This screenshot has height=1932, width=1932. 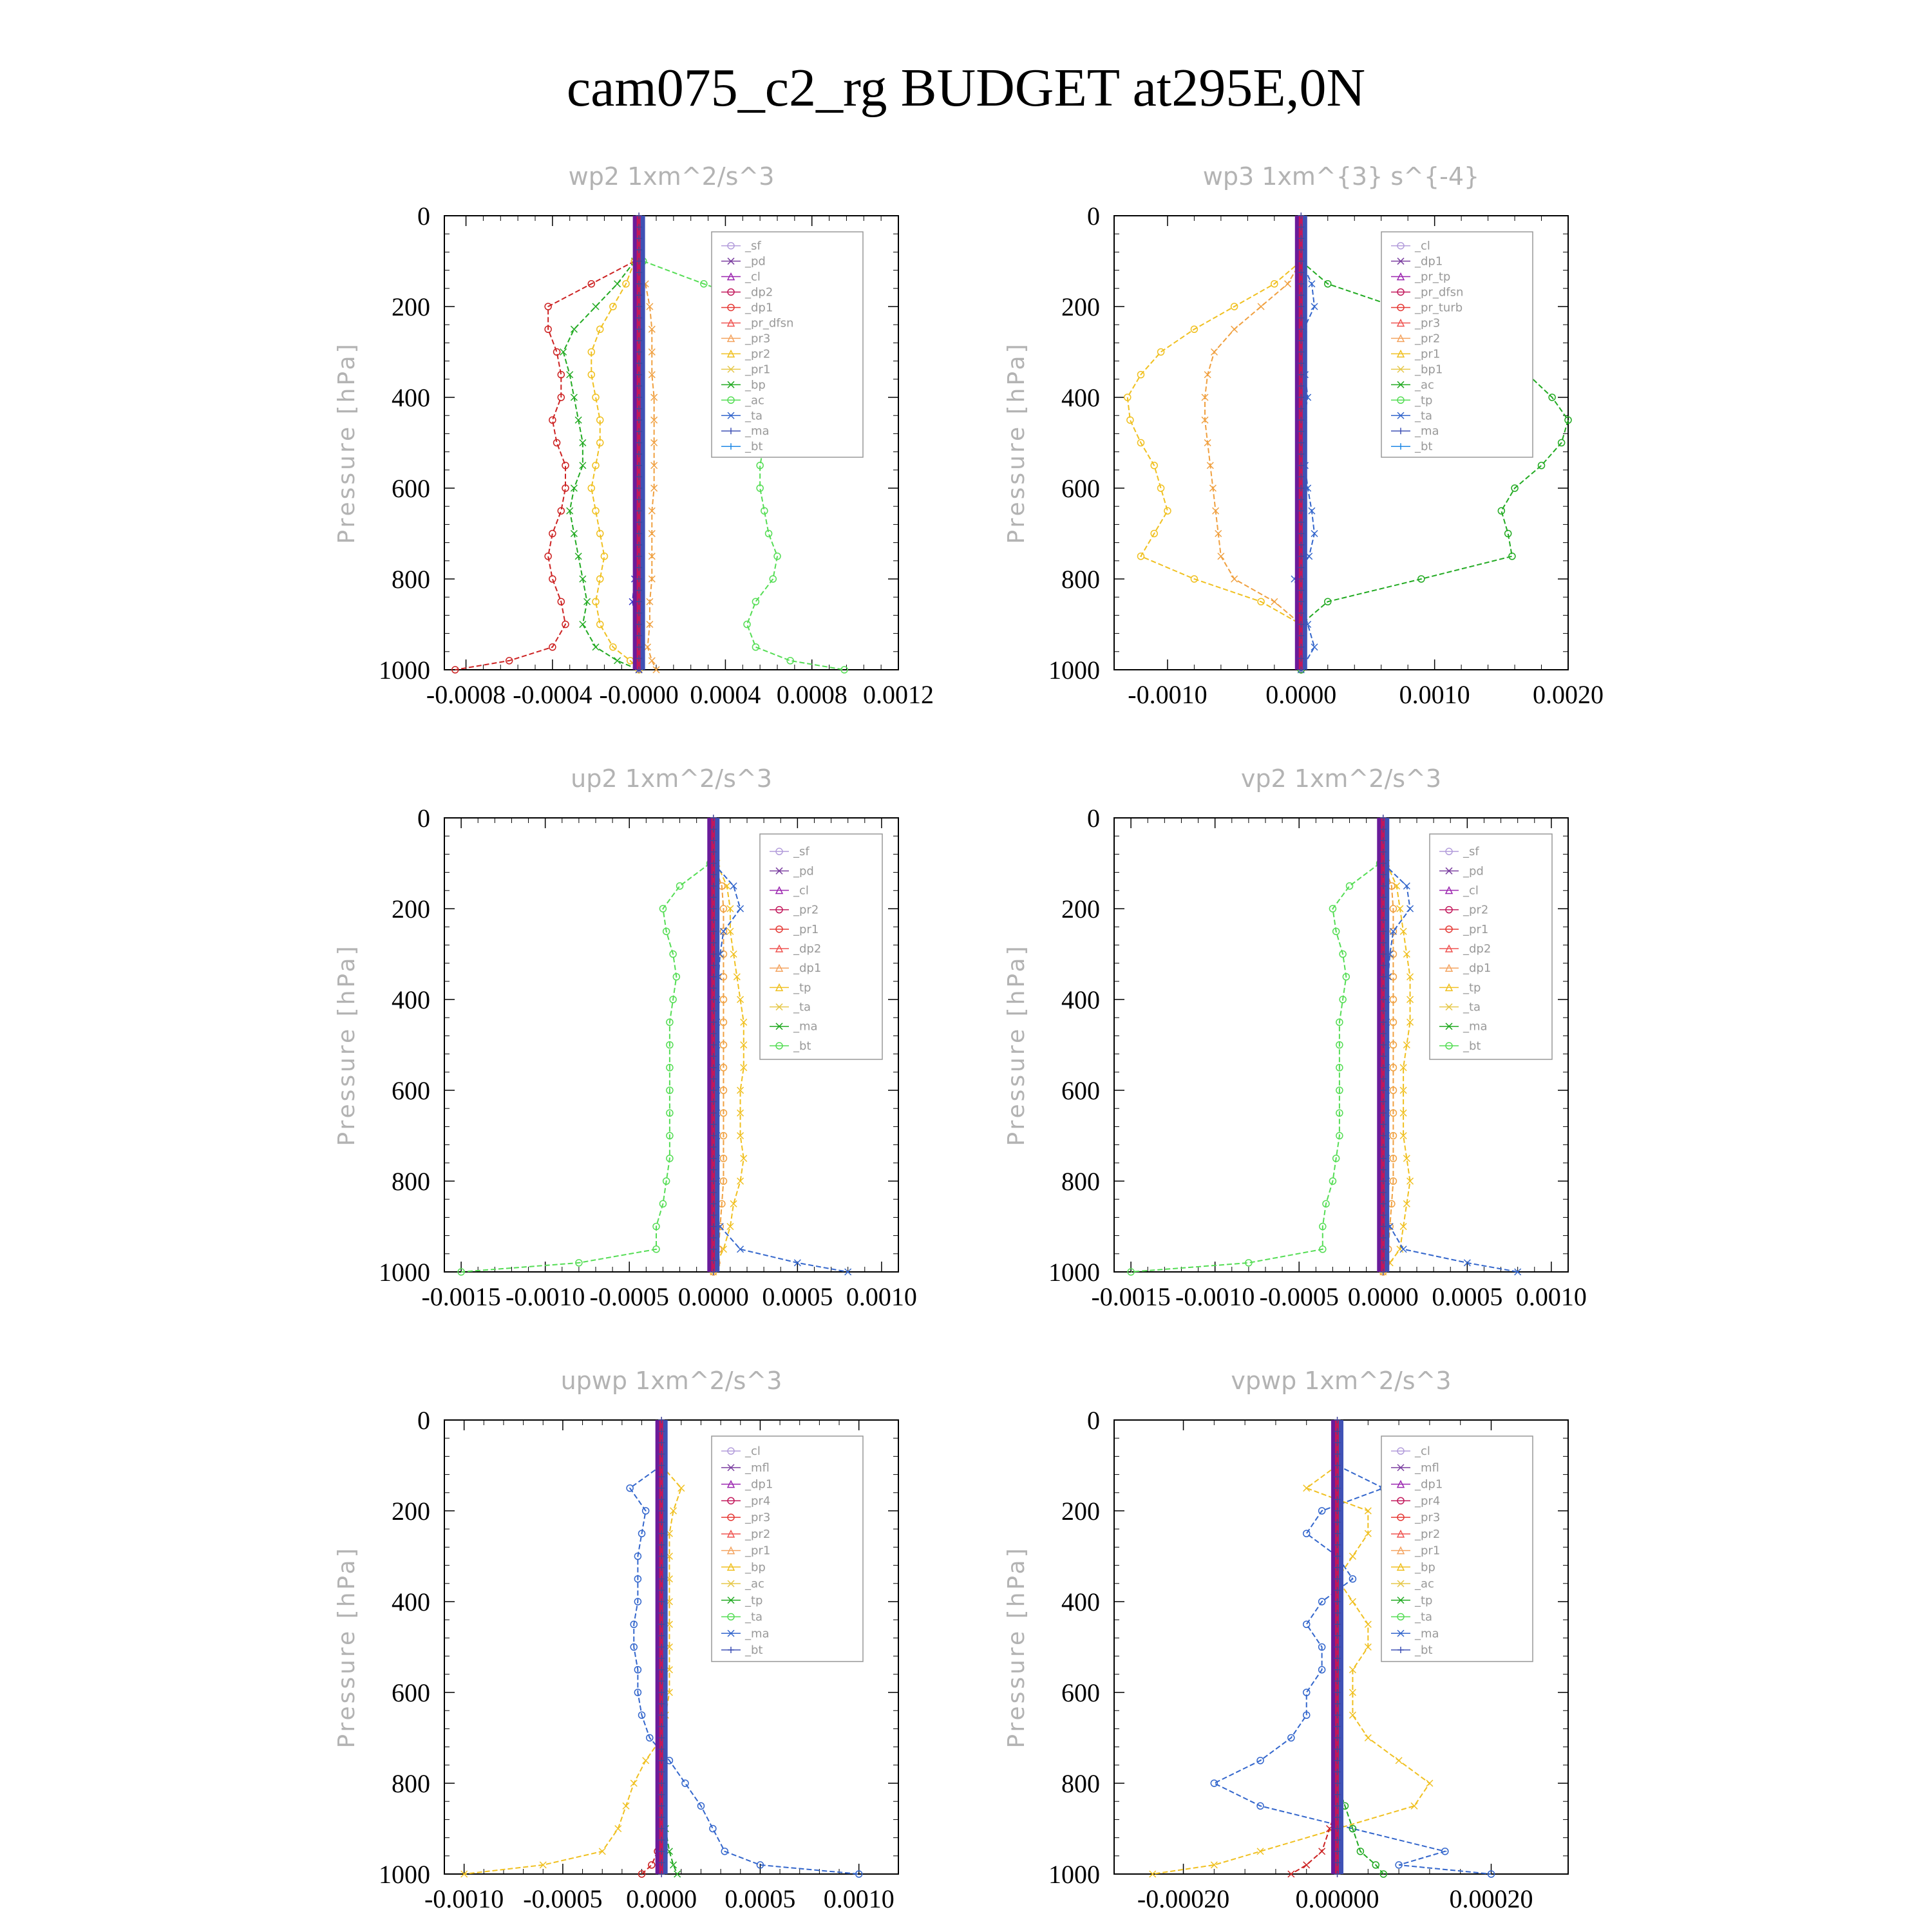 I want to click on x-tick-label: -0.0010, so click(x=464, y=1898).